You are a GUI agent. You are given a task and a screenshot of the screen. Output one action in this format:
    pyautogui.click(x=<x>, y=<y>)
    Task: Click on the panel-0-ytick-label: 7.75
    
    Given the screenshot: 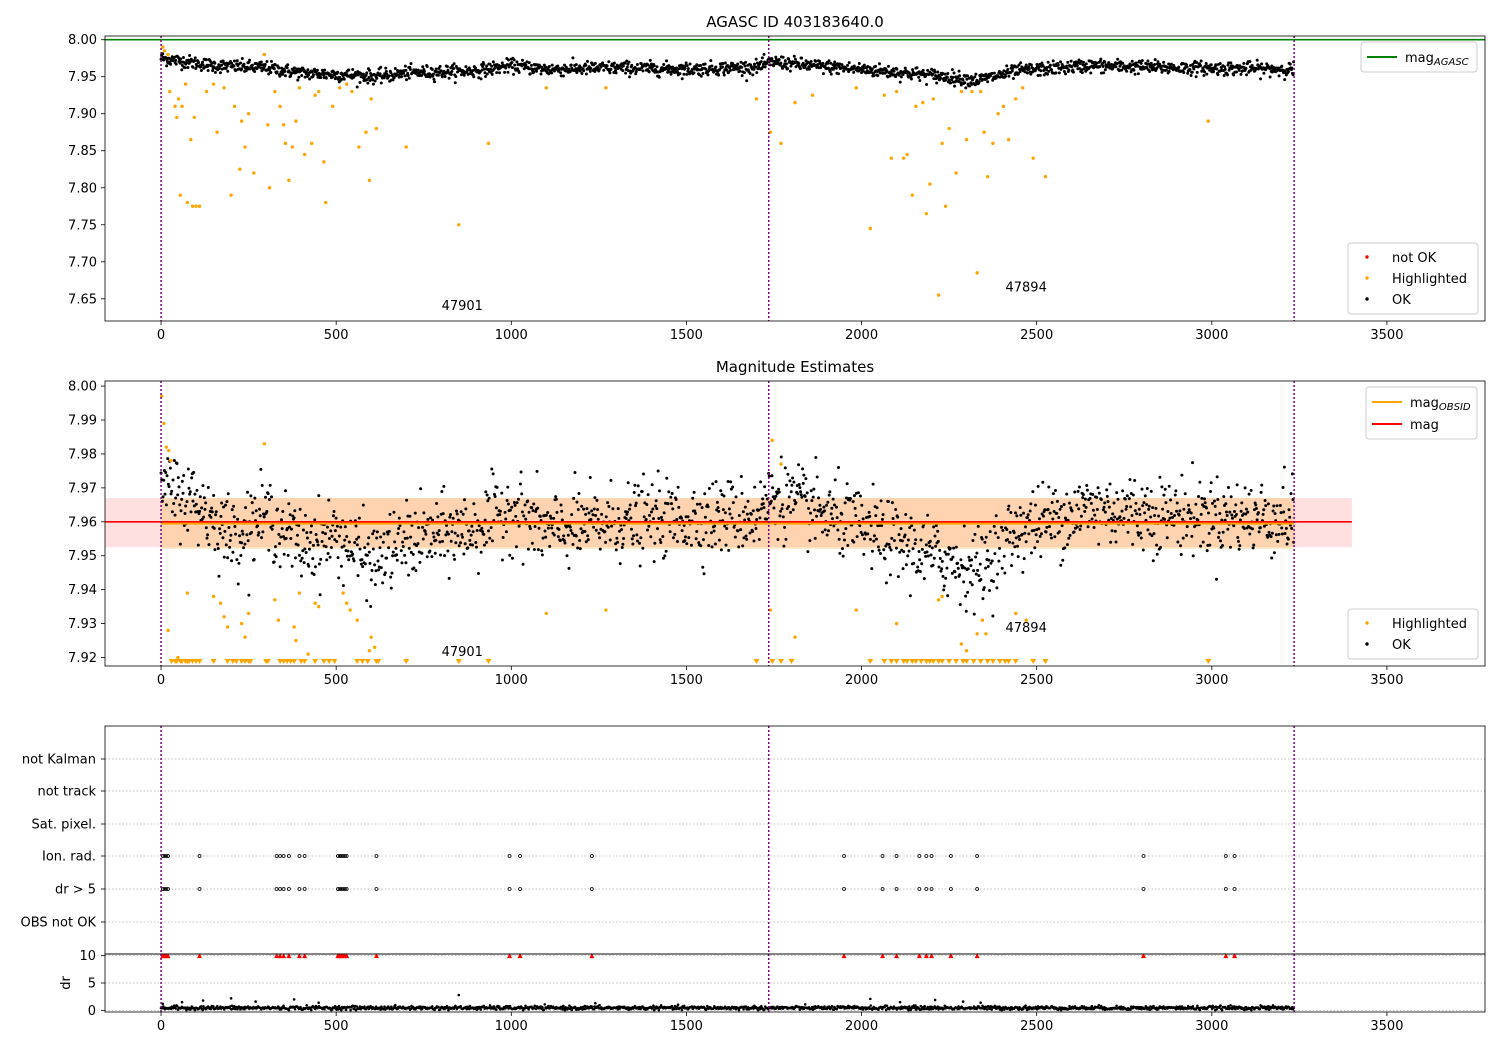 What is the action you would take?
    pyautogui.click(x=82, y=225)
    